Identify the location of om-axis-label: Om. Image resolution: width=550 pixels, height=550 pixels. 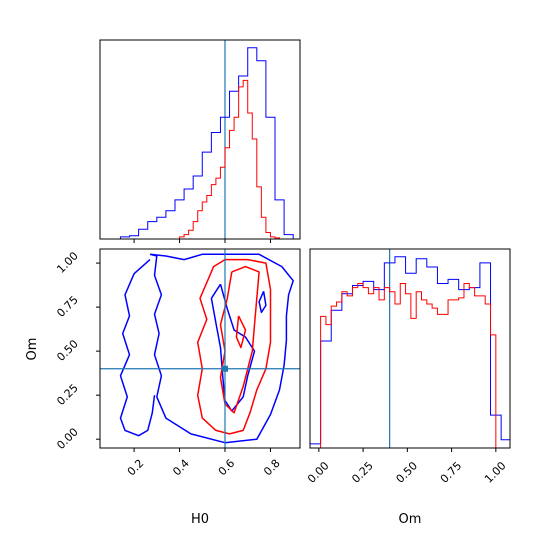
(32, 349).